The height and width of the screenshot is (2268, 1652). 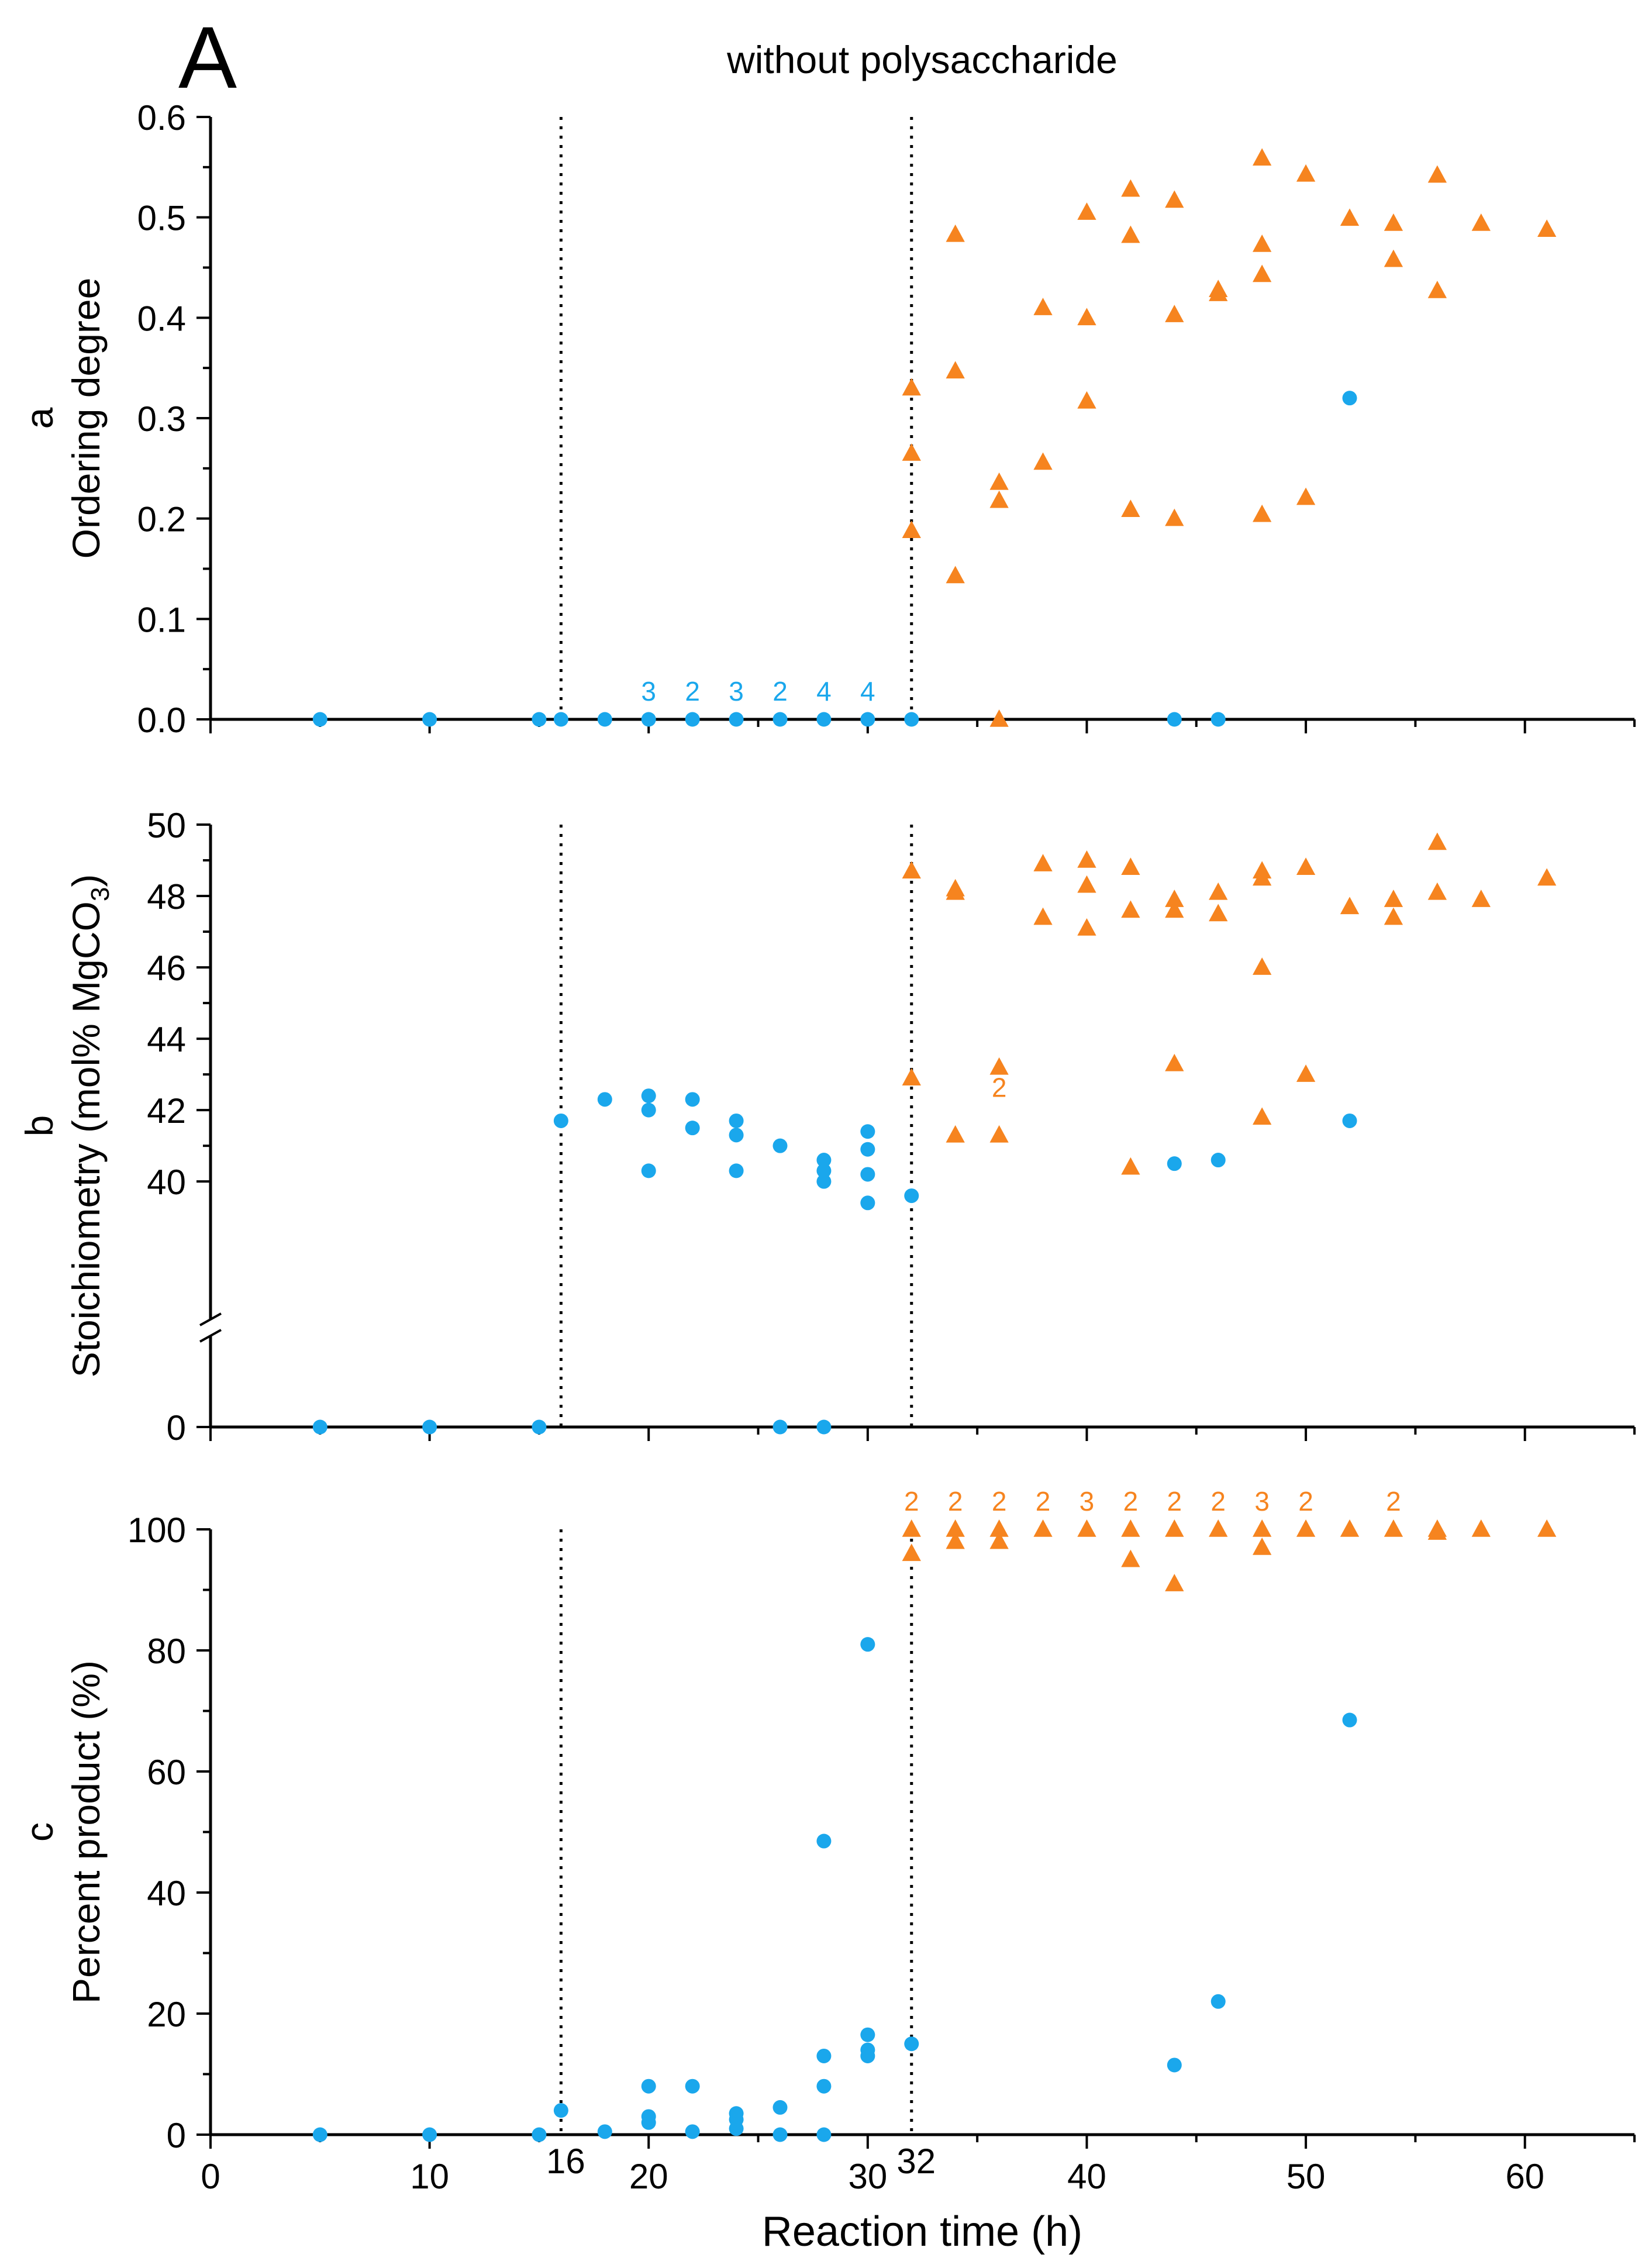 What do you see at coordinates (161, 519) in the screenshot?
I see `y-tick-label: 0.2` at bounding box center [161, 519].